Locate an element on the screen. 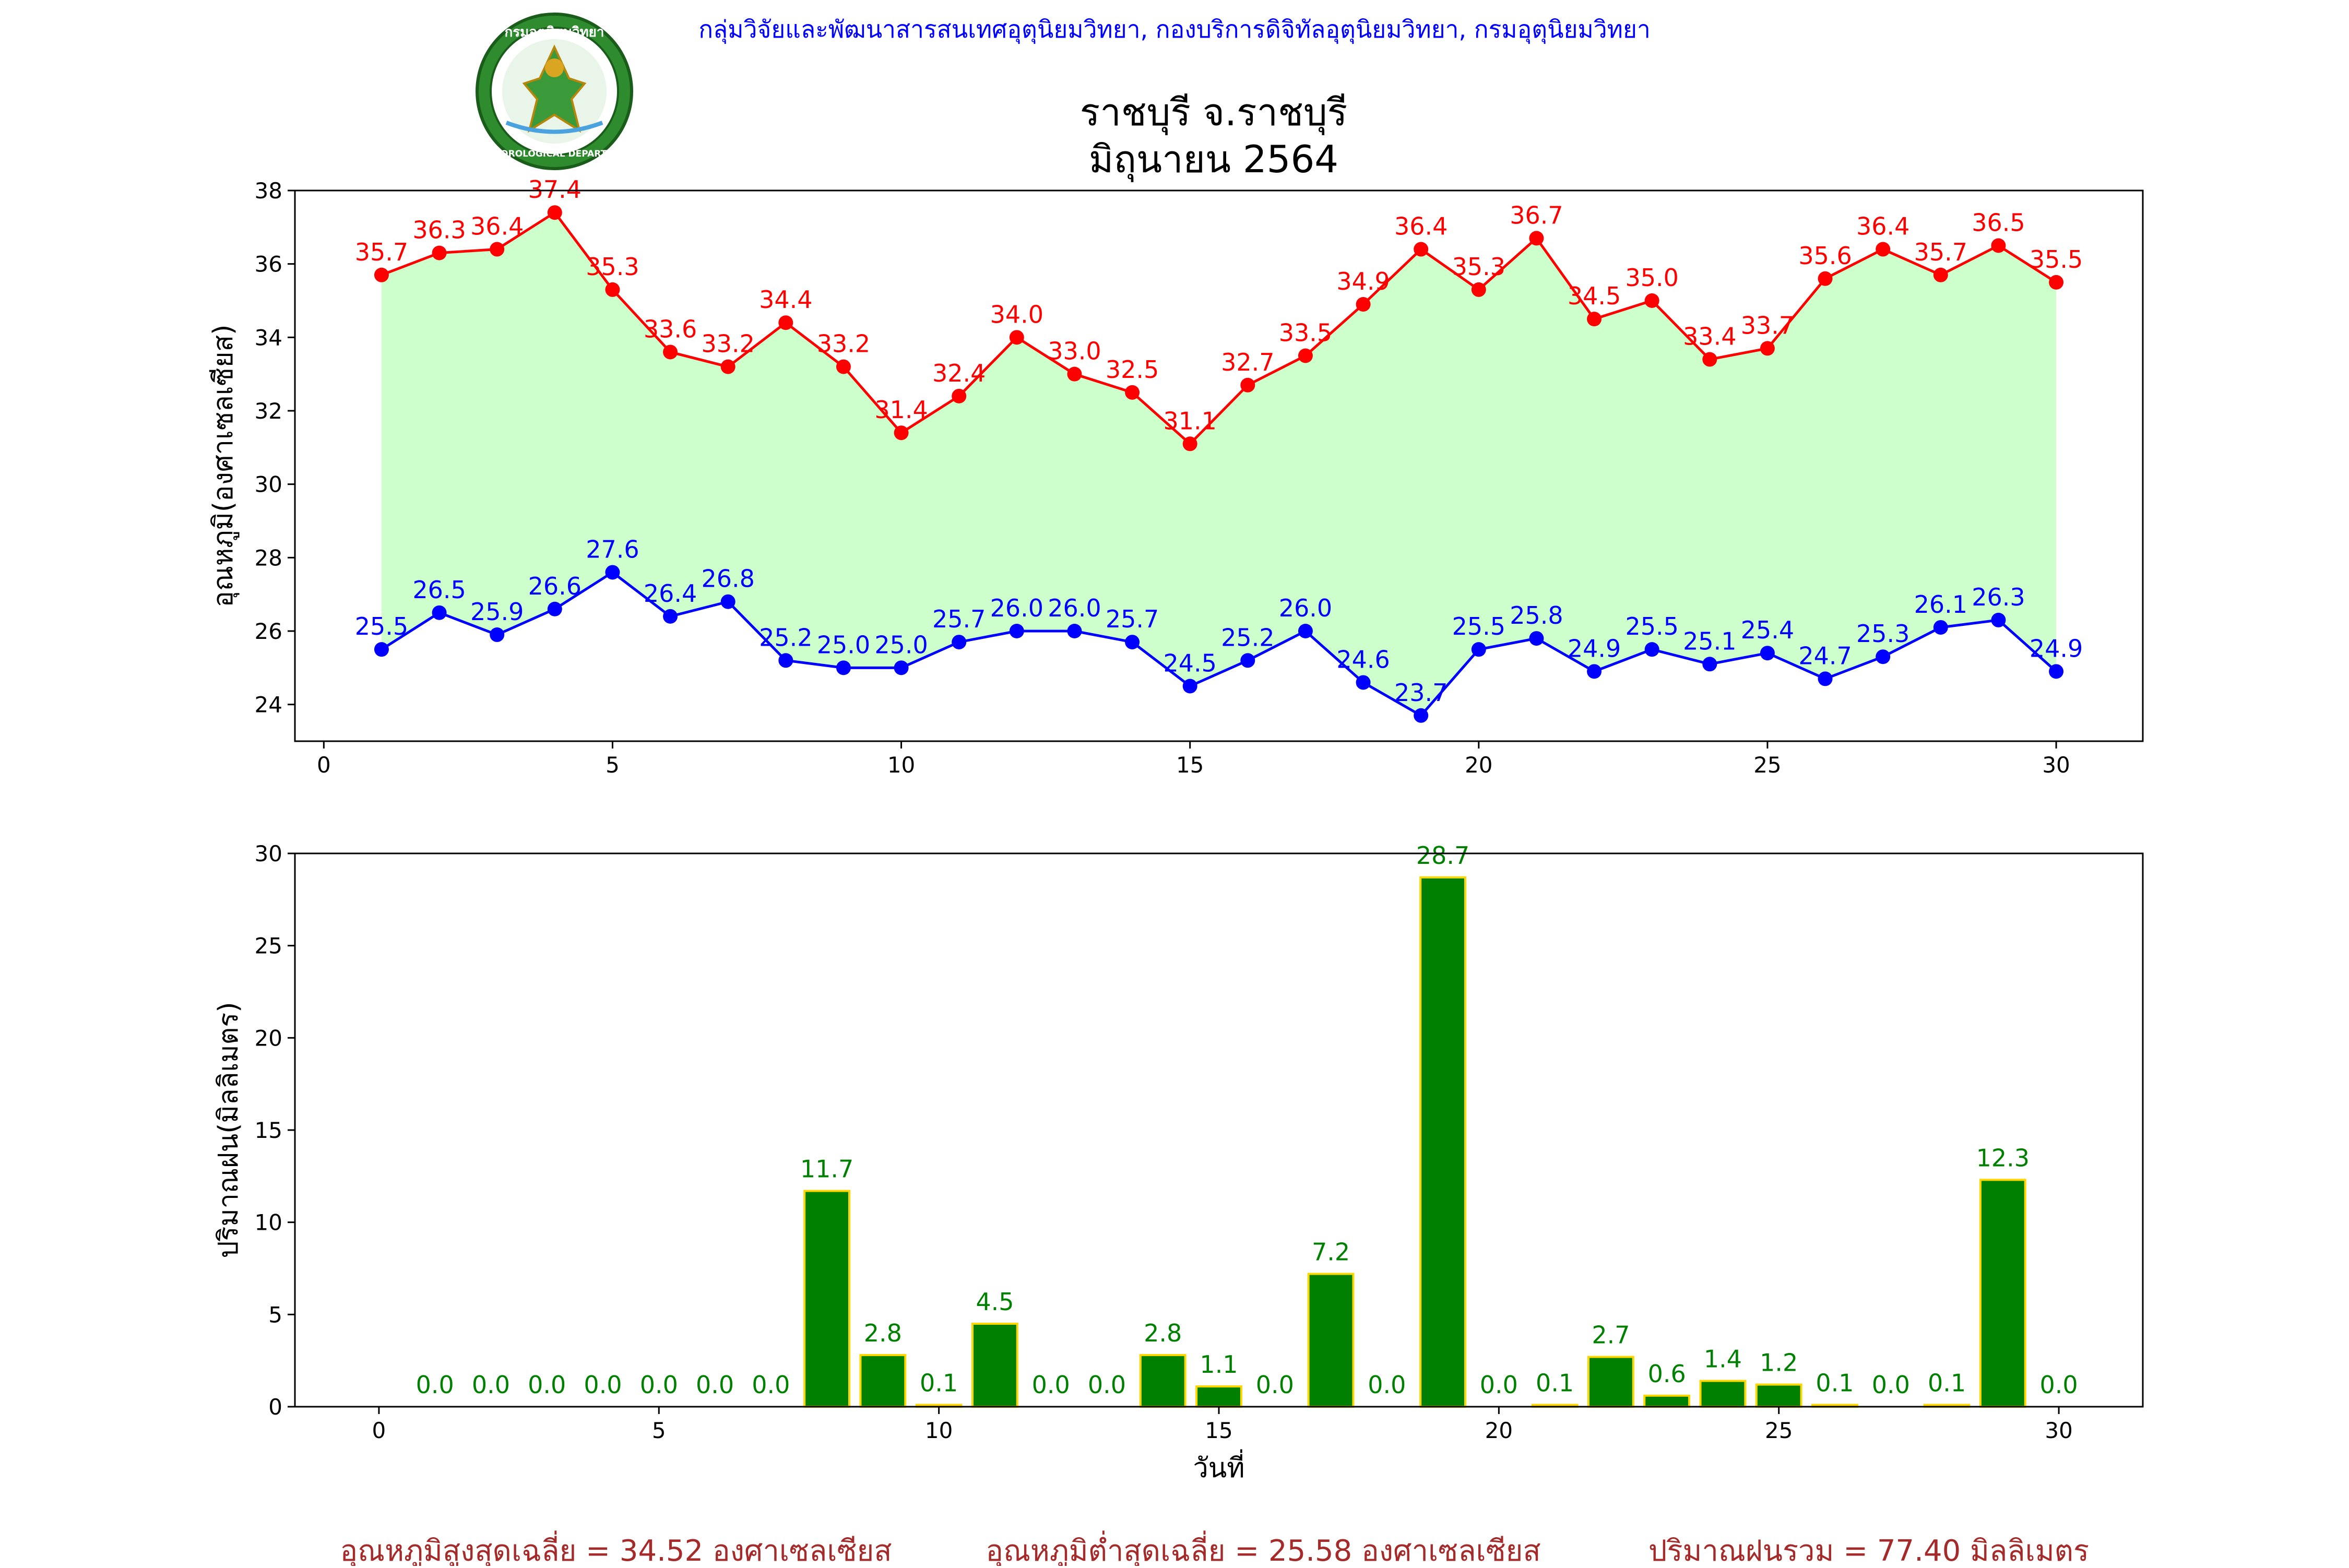 Image resolution: width=2349 pixels, height=1568 pixels. rainfall-x-tick-label: 30 is located at coordinates (2058, 1430).